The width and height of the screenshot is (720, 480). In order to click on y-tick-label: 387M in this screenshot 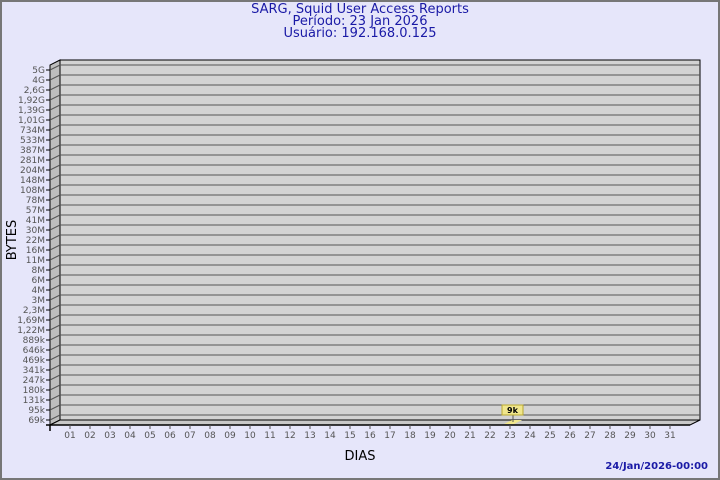, I will do `click(32, 151)`.